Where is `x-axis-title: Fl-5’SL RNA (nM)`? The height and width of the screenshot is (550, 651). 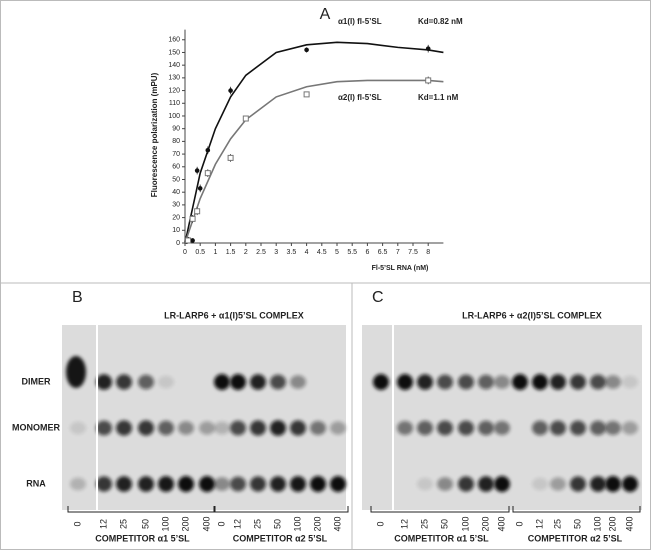 x-axis-title: Fl-5’SL RNA (nM) is located at coordinates (400, 268).